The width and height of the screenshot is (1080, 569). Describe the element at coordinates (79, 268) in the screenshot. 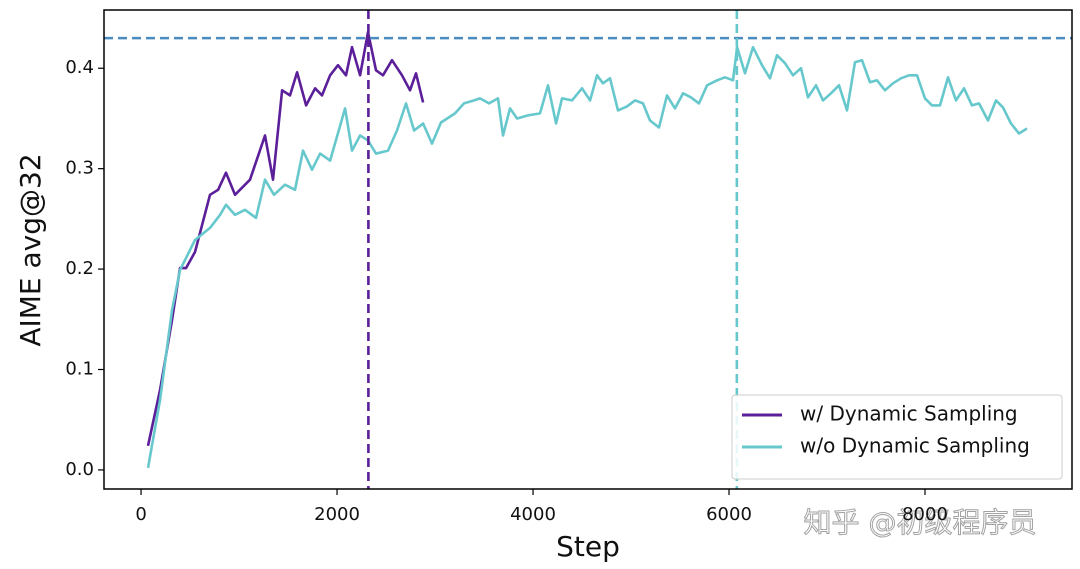

I see `y-tick-label: 0.2` at that location.